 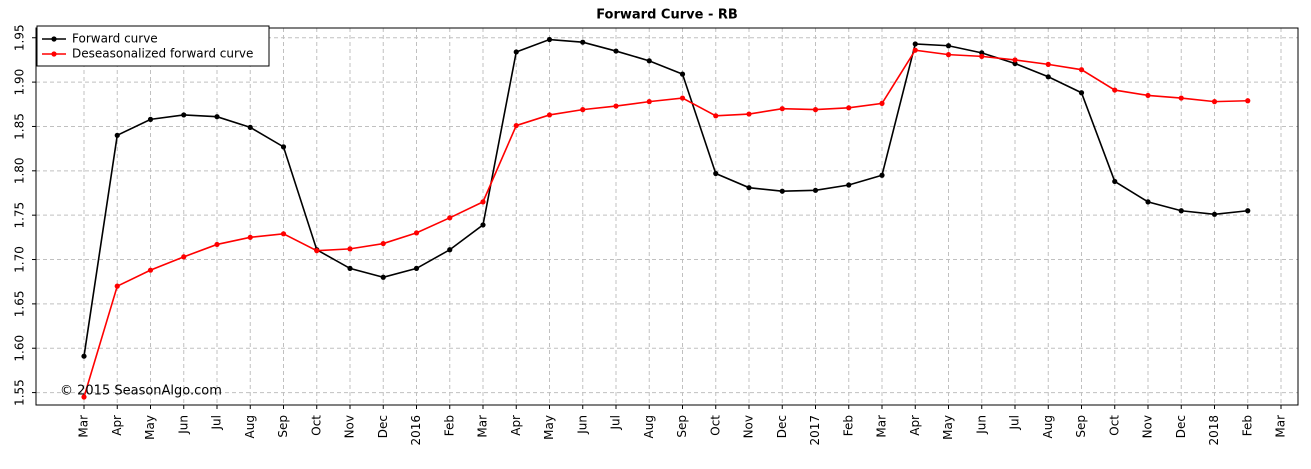 I want to click on legend-label: Deseasonalized forward curve, so click(x=162, y=54).